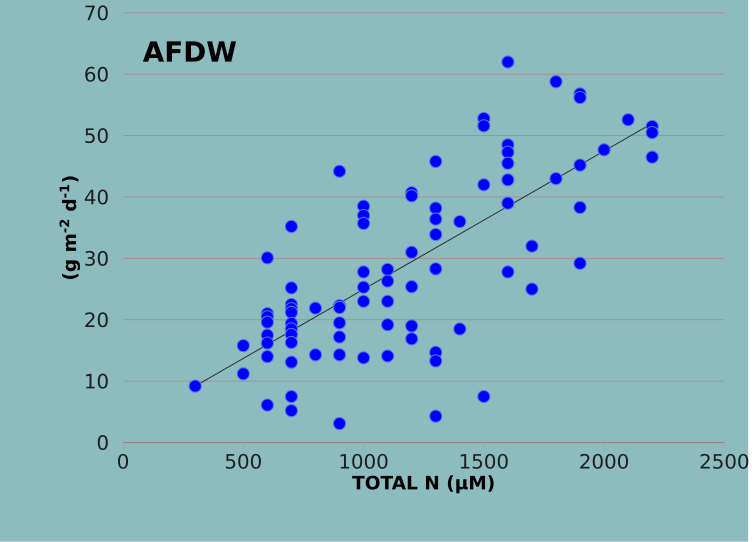 Image resolution: width=754 pixels, height=542 pixels. Describe the element at coordinates (423, 484) in the screenshot. I see `x-axis-title: TOTAL N (µM)` at that location.